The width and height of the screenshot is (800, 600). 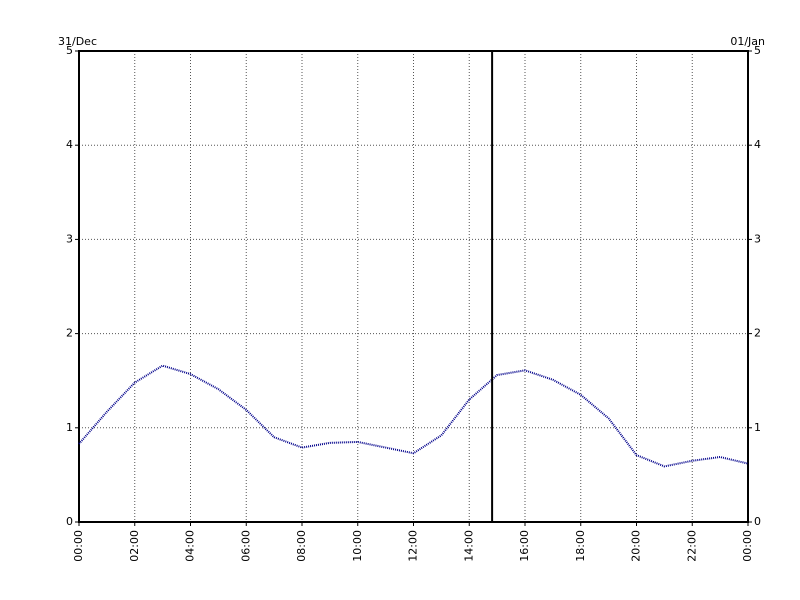 What do you see at coordinates (69, 238) in the screenshot?
I see `y-tick-label: 3` at bounding box center [69, 238].